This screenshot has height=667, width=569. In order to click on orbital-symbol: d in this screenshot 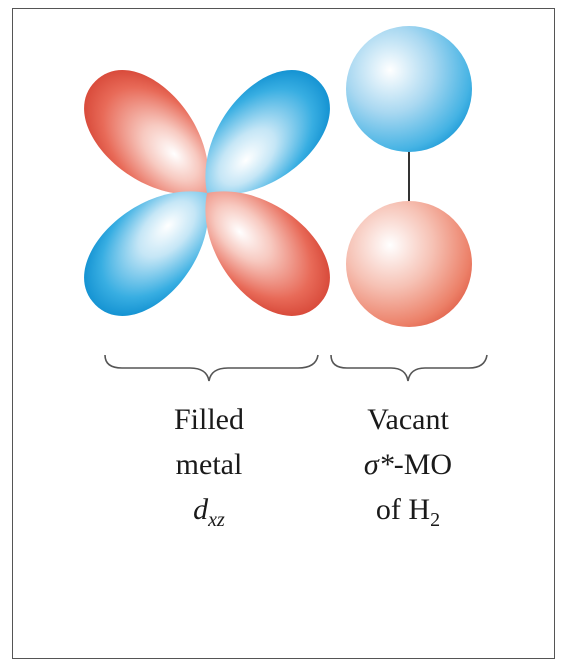, I will do `click(201, 509)`.